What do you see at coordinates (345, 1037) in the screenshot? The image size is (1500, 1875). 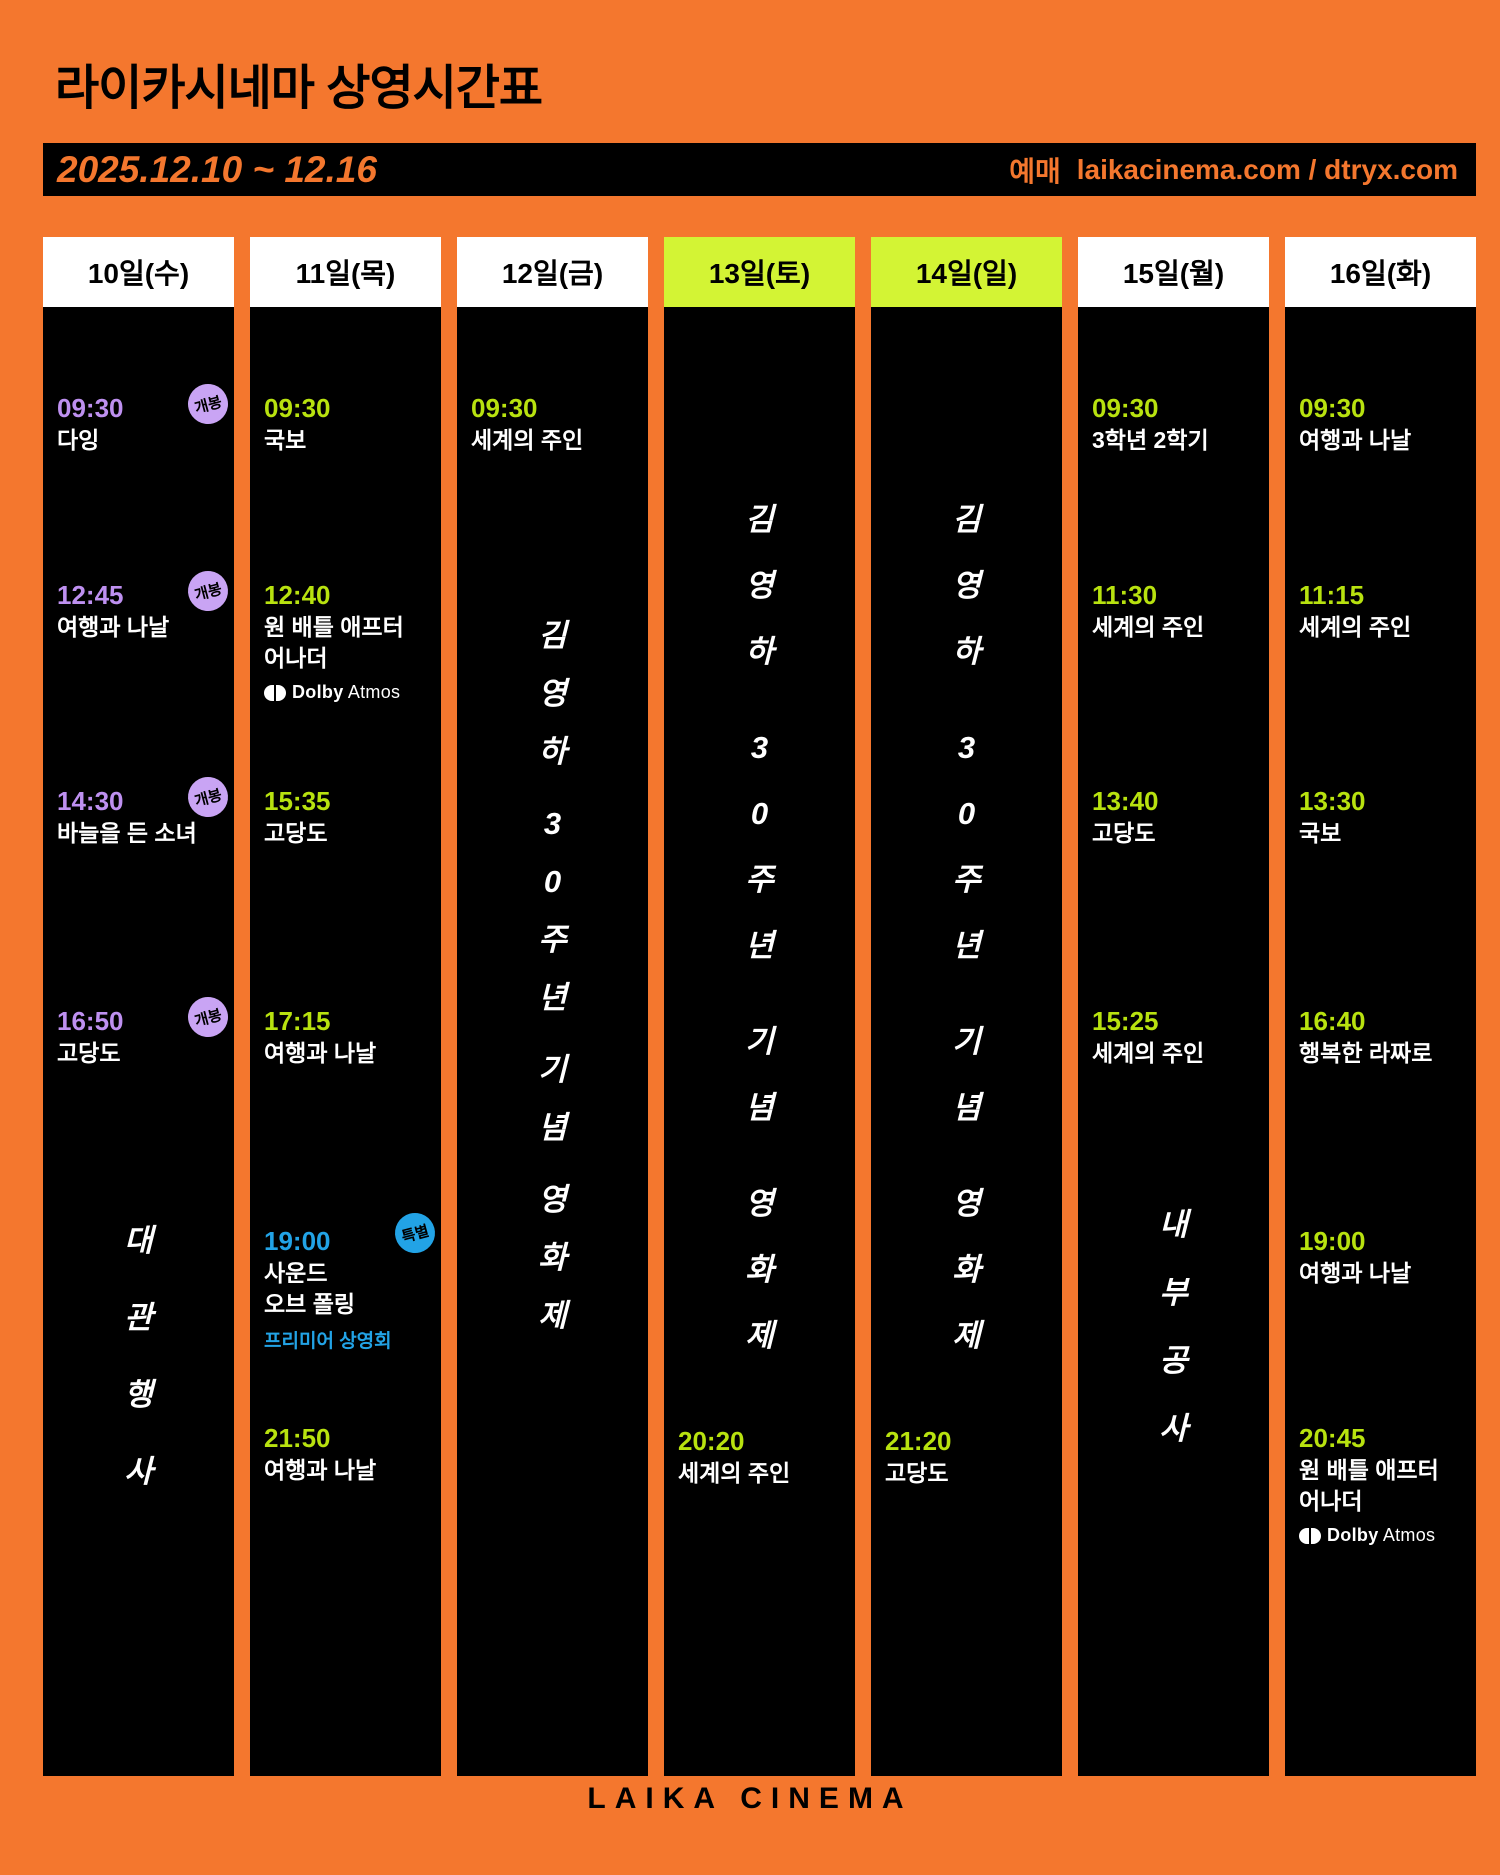 I see `schedule-entry: 17:15 여행과 나날` at bounding box center [345, 1037].